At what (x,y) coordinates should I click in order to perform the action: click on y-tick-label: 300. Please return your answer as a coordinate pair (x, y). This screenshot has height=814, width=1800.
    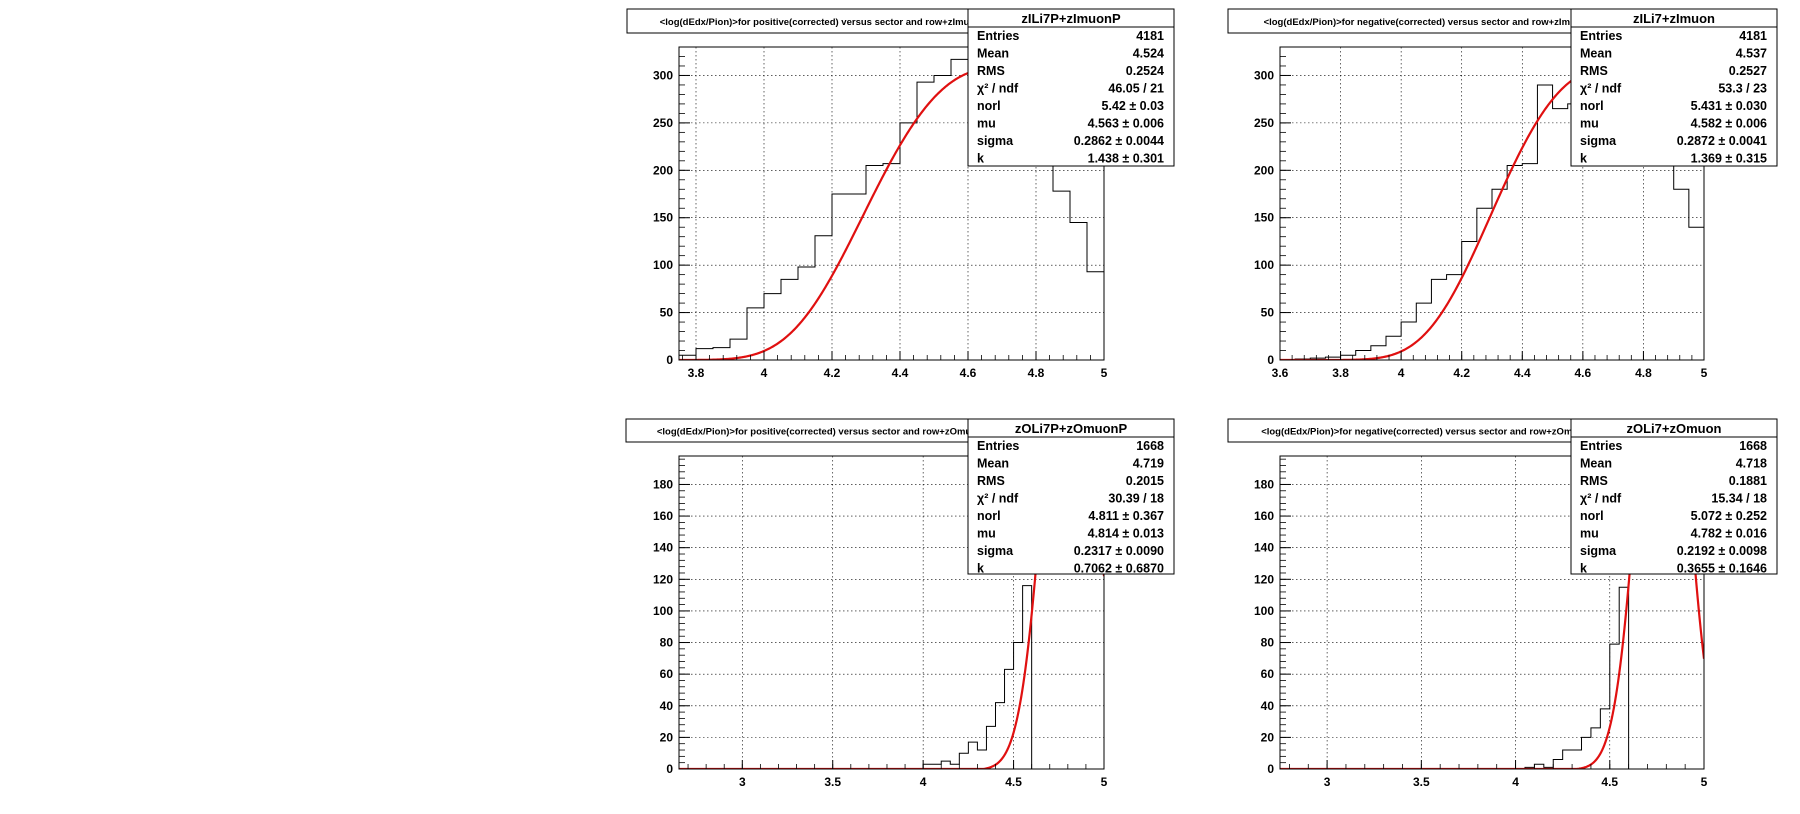
    Looking at the image, I should click on (1264, 75).